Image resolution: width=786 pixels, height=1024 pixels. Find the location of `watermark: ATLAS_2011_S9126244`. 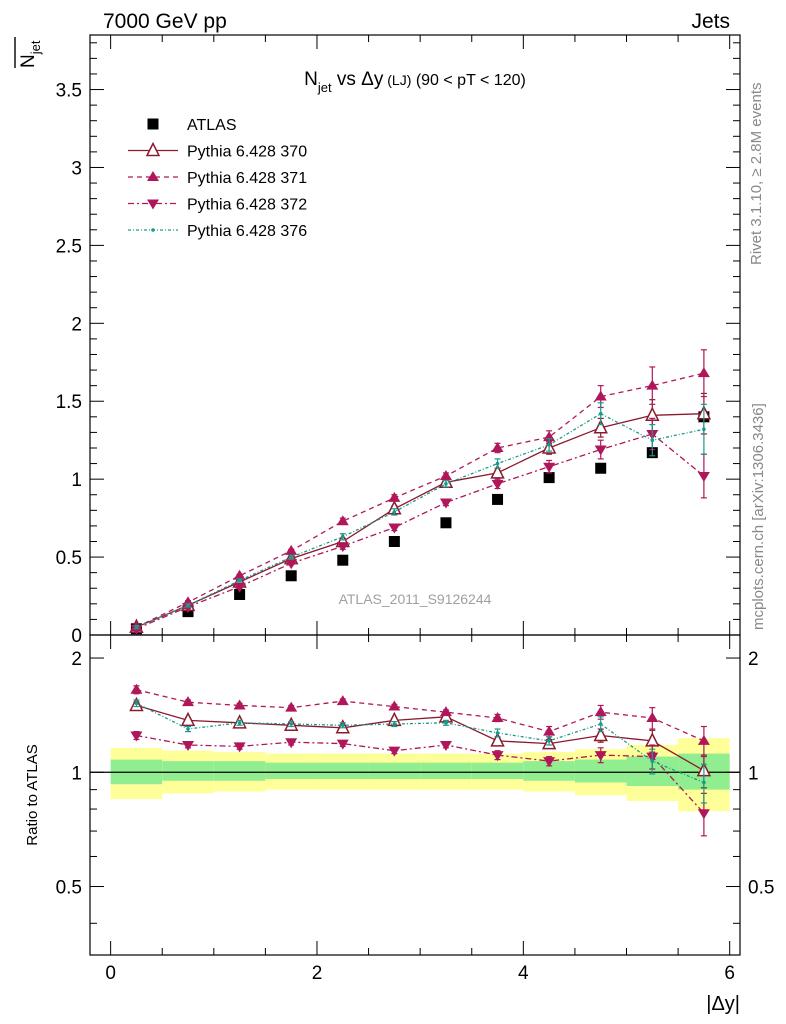

watermark: ATLAS_2011_S9126244 is located at coordinates (415, 599).